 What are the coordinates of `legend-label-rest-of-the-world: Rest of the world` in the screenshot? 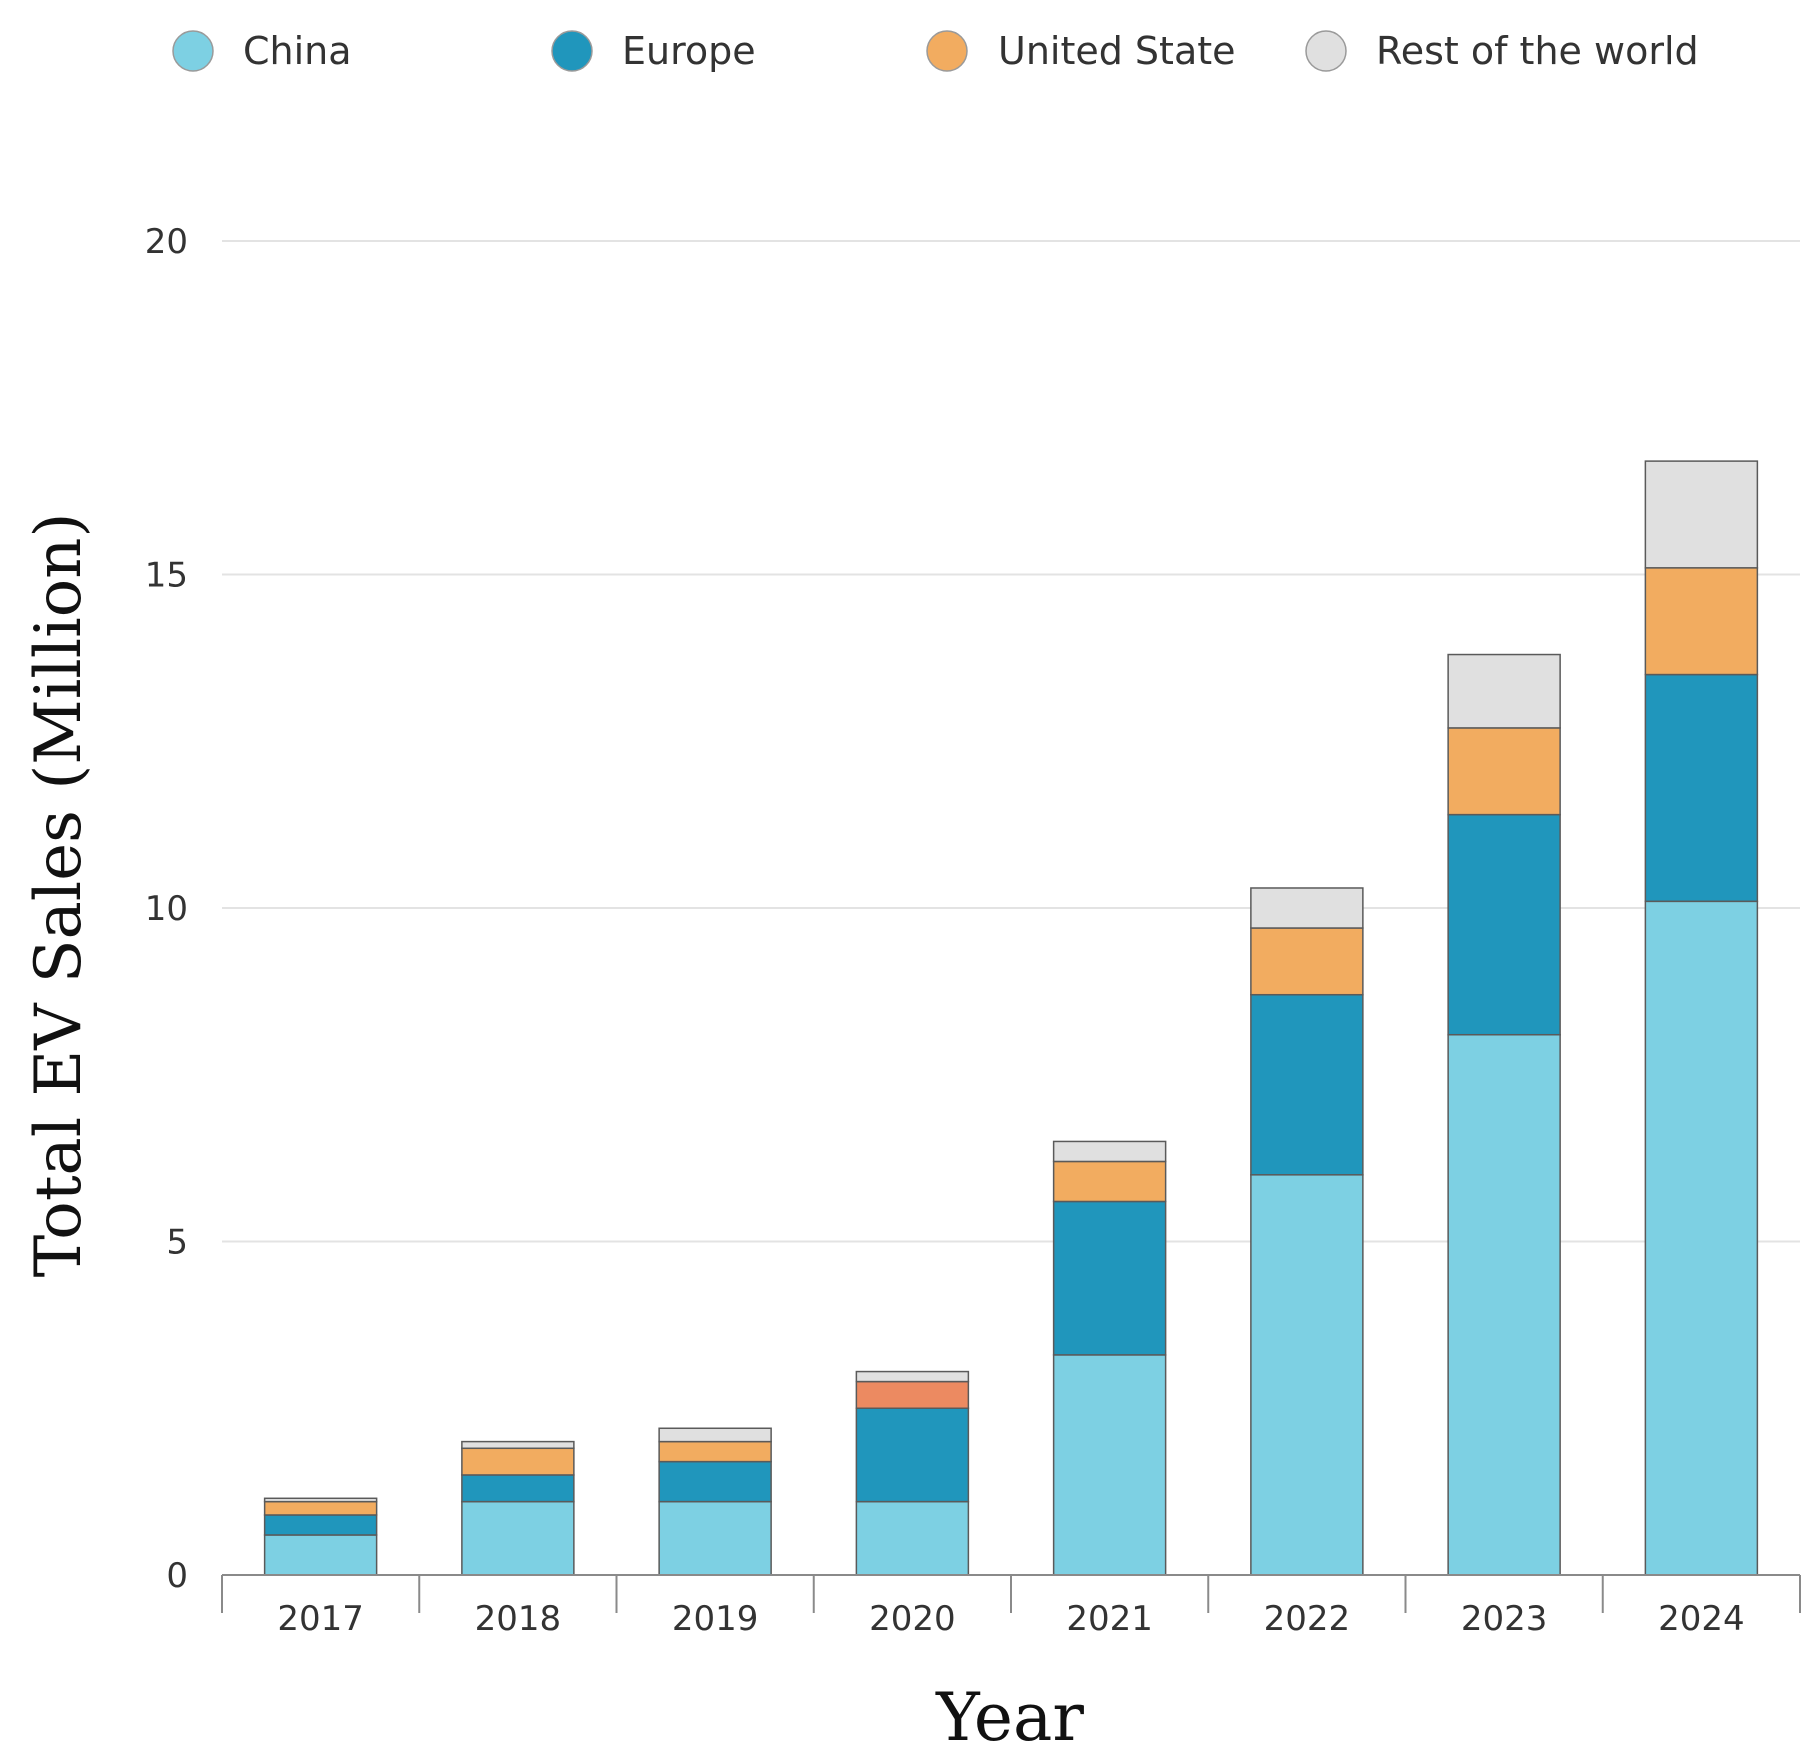 It's located at (1537, 51).